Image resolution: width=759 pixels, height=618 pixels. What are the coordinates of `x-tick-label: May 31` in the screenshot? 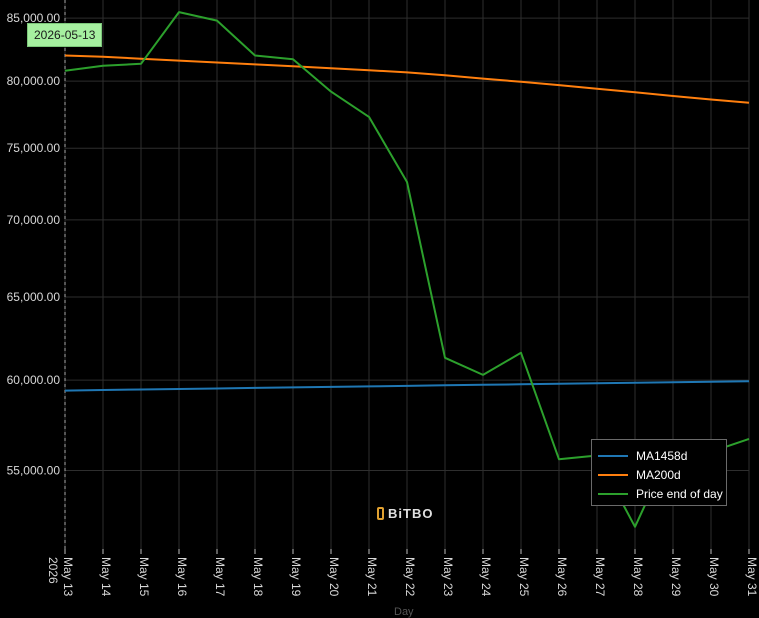 It's located at (752, 577).